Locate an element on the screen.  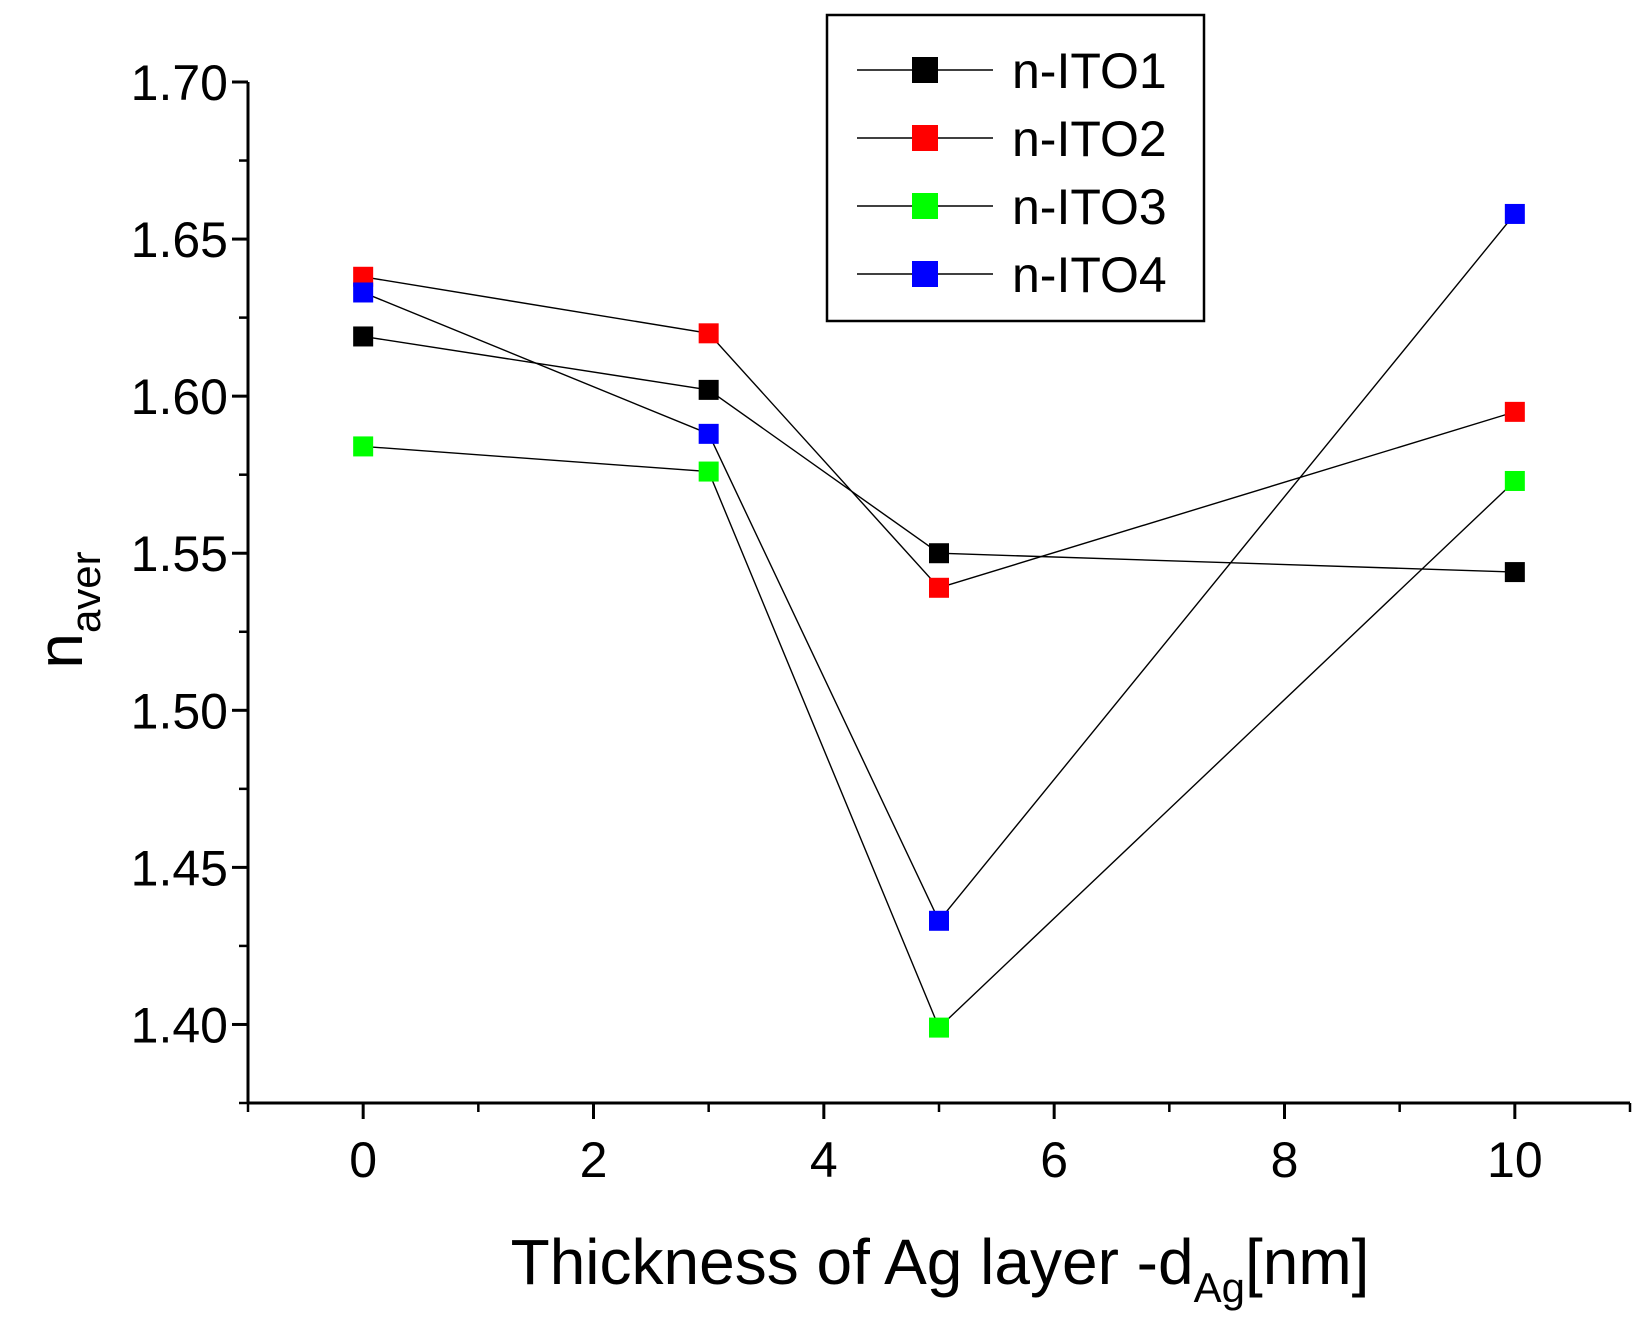
x-axis-ticks: 0 2 4 6 8 10 is located at coordinates (939, 1145).